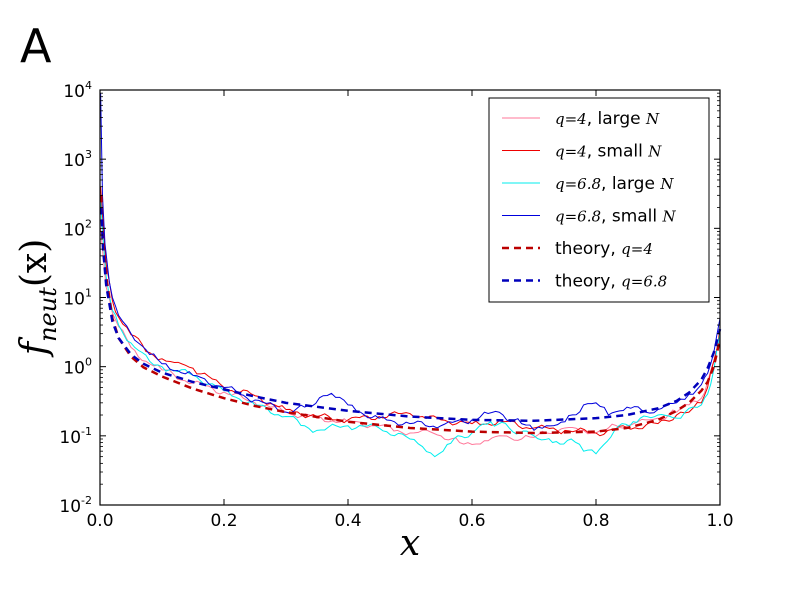  Describe the element at coordinates (75, 505) in the screenshot. I see `y-tick-label: 10⁻²` at that location.